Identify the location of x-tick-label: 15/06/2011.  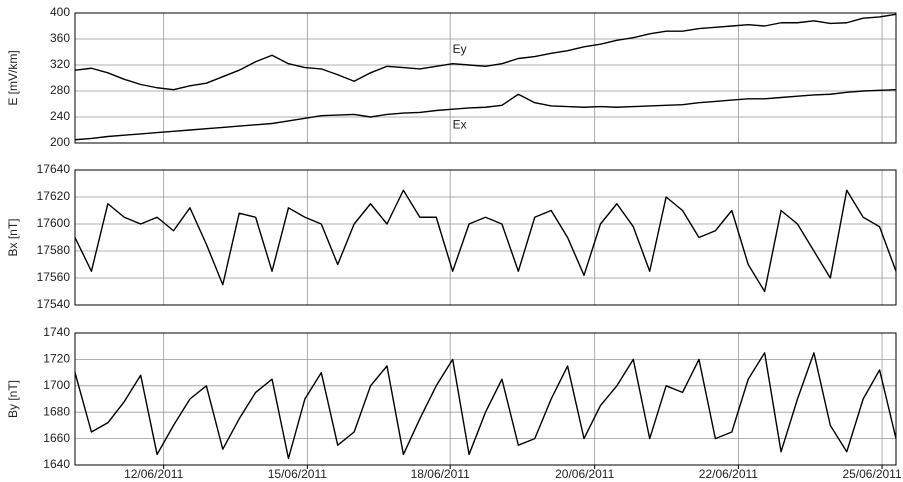
(297, 474).